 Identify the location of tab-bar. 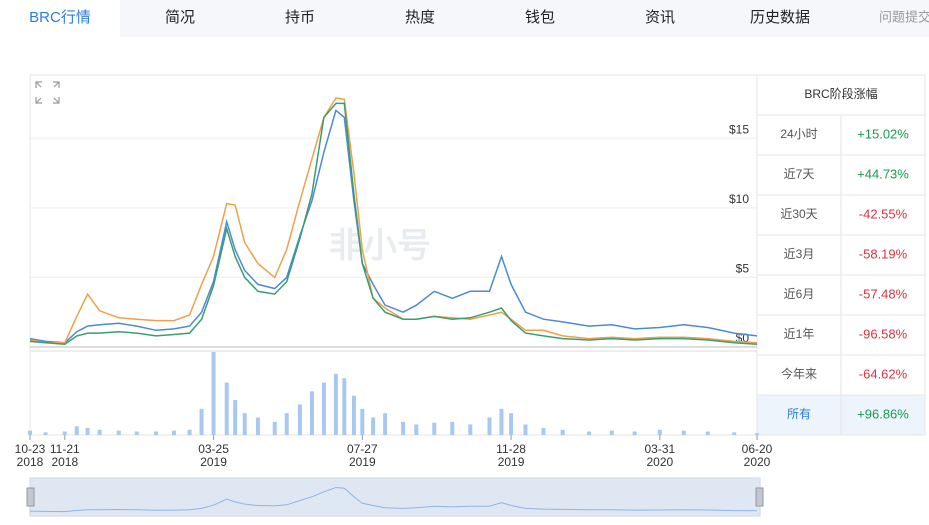
(464, 18).